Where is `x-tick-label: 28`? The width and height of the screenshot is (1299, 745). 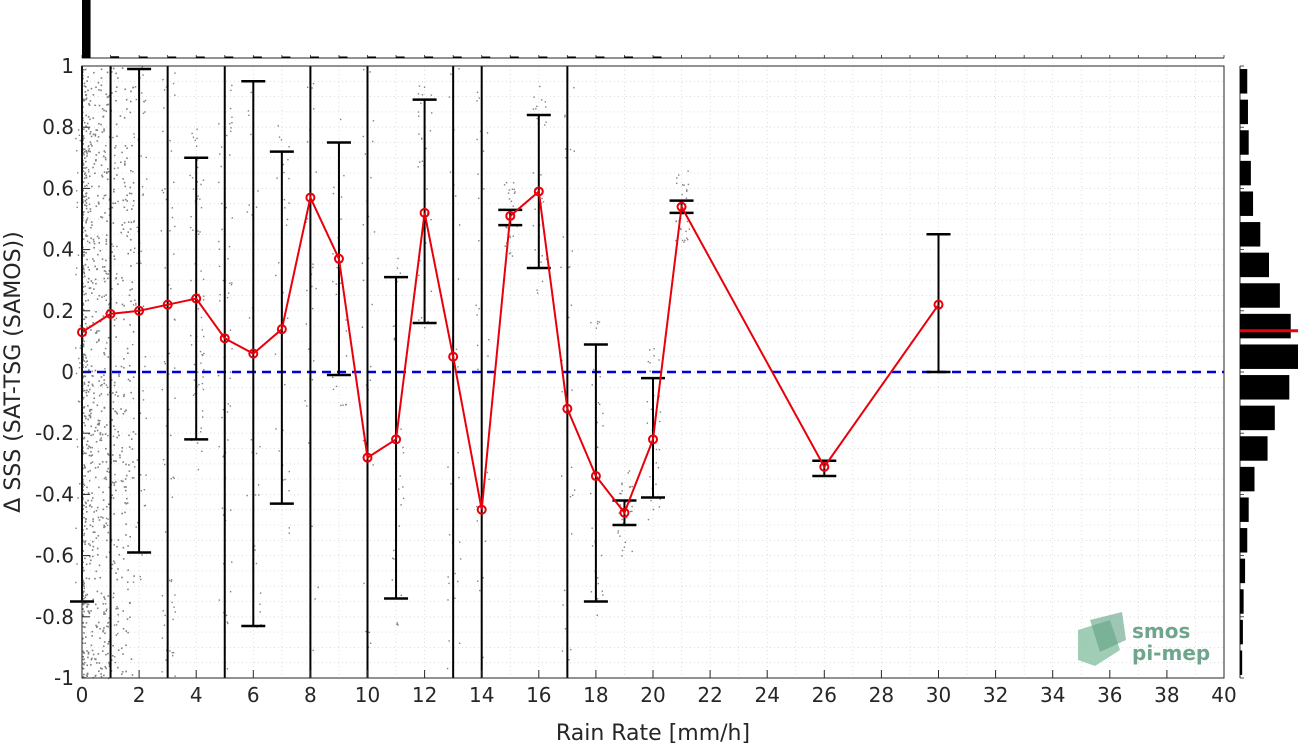 x-tick-label: 28 is located at coordinates (881, 695).